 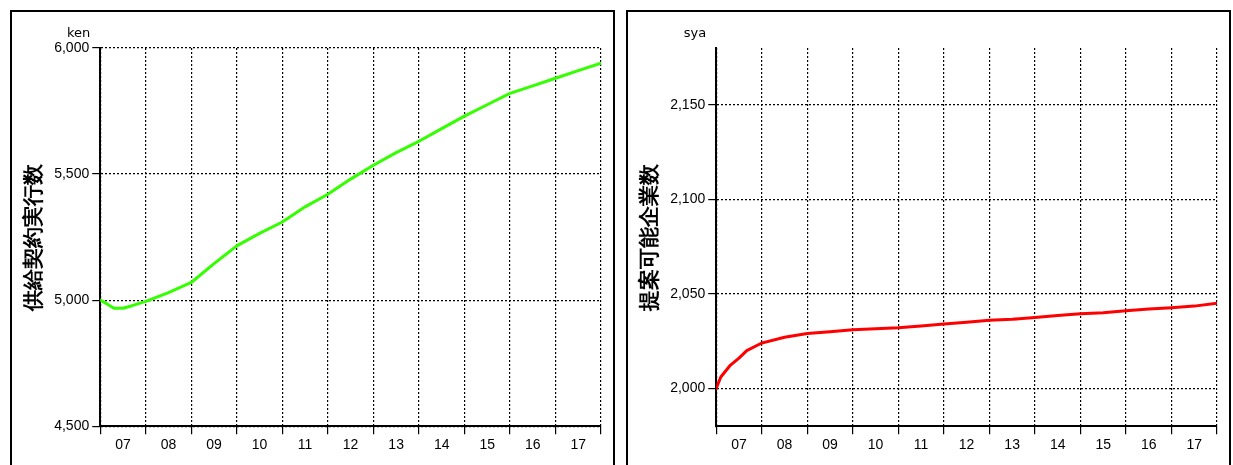 What do you see at coordinates (78, 32) in the screenshot?
I see `text: ken` at bounding box center [78, 32].